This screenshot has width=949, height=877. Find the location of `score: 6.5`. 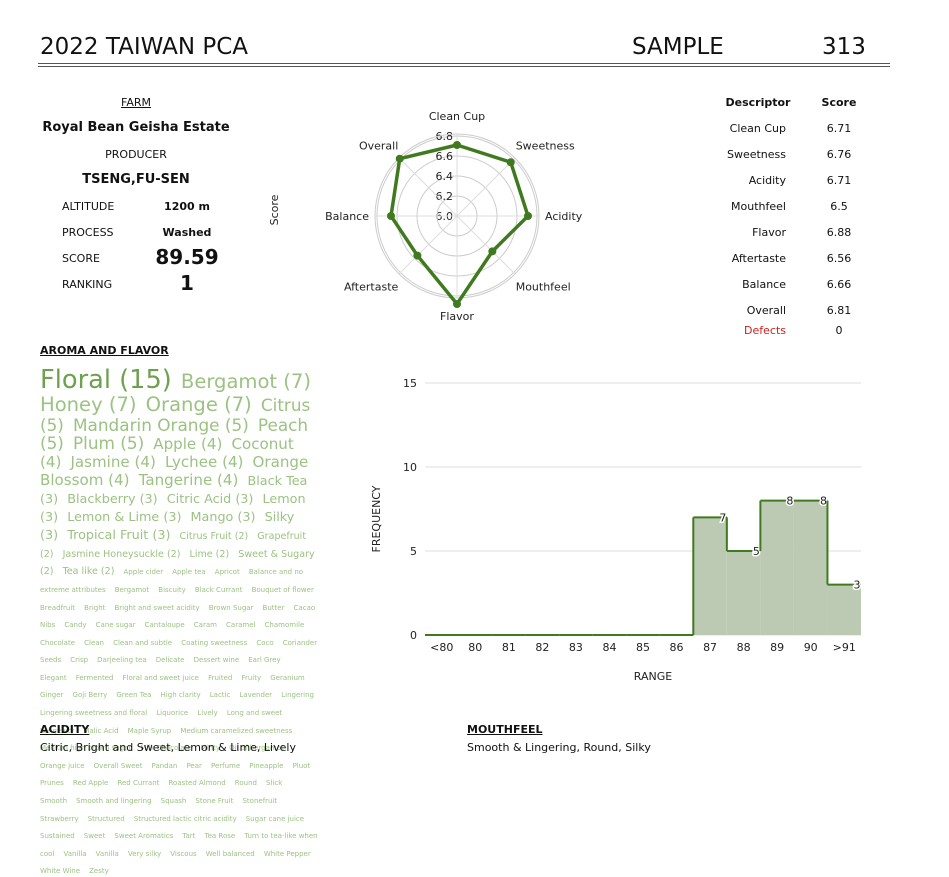

score: 6.5 is located at coordinates (839, 206).